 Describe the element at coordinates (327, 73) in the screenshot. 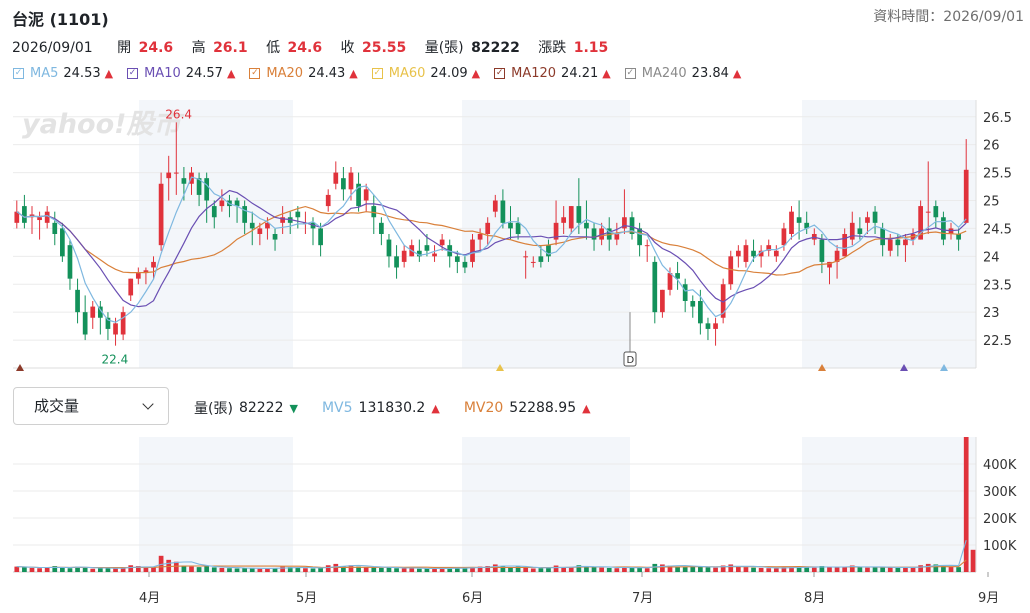

I see `ma-value: 24.43` at that location.